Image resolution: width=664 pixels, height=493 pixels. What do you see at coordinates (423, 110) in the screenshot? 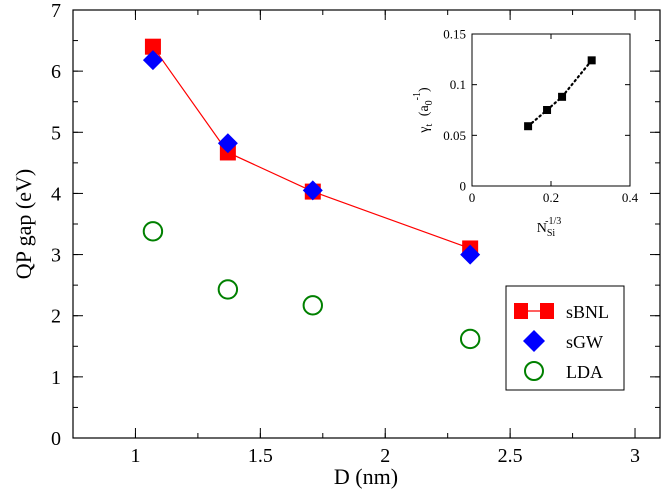
I see `inset-y-axis-label: γt (a0-1)` at bounding box center [423, 110].